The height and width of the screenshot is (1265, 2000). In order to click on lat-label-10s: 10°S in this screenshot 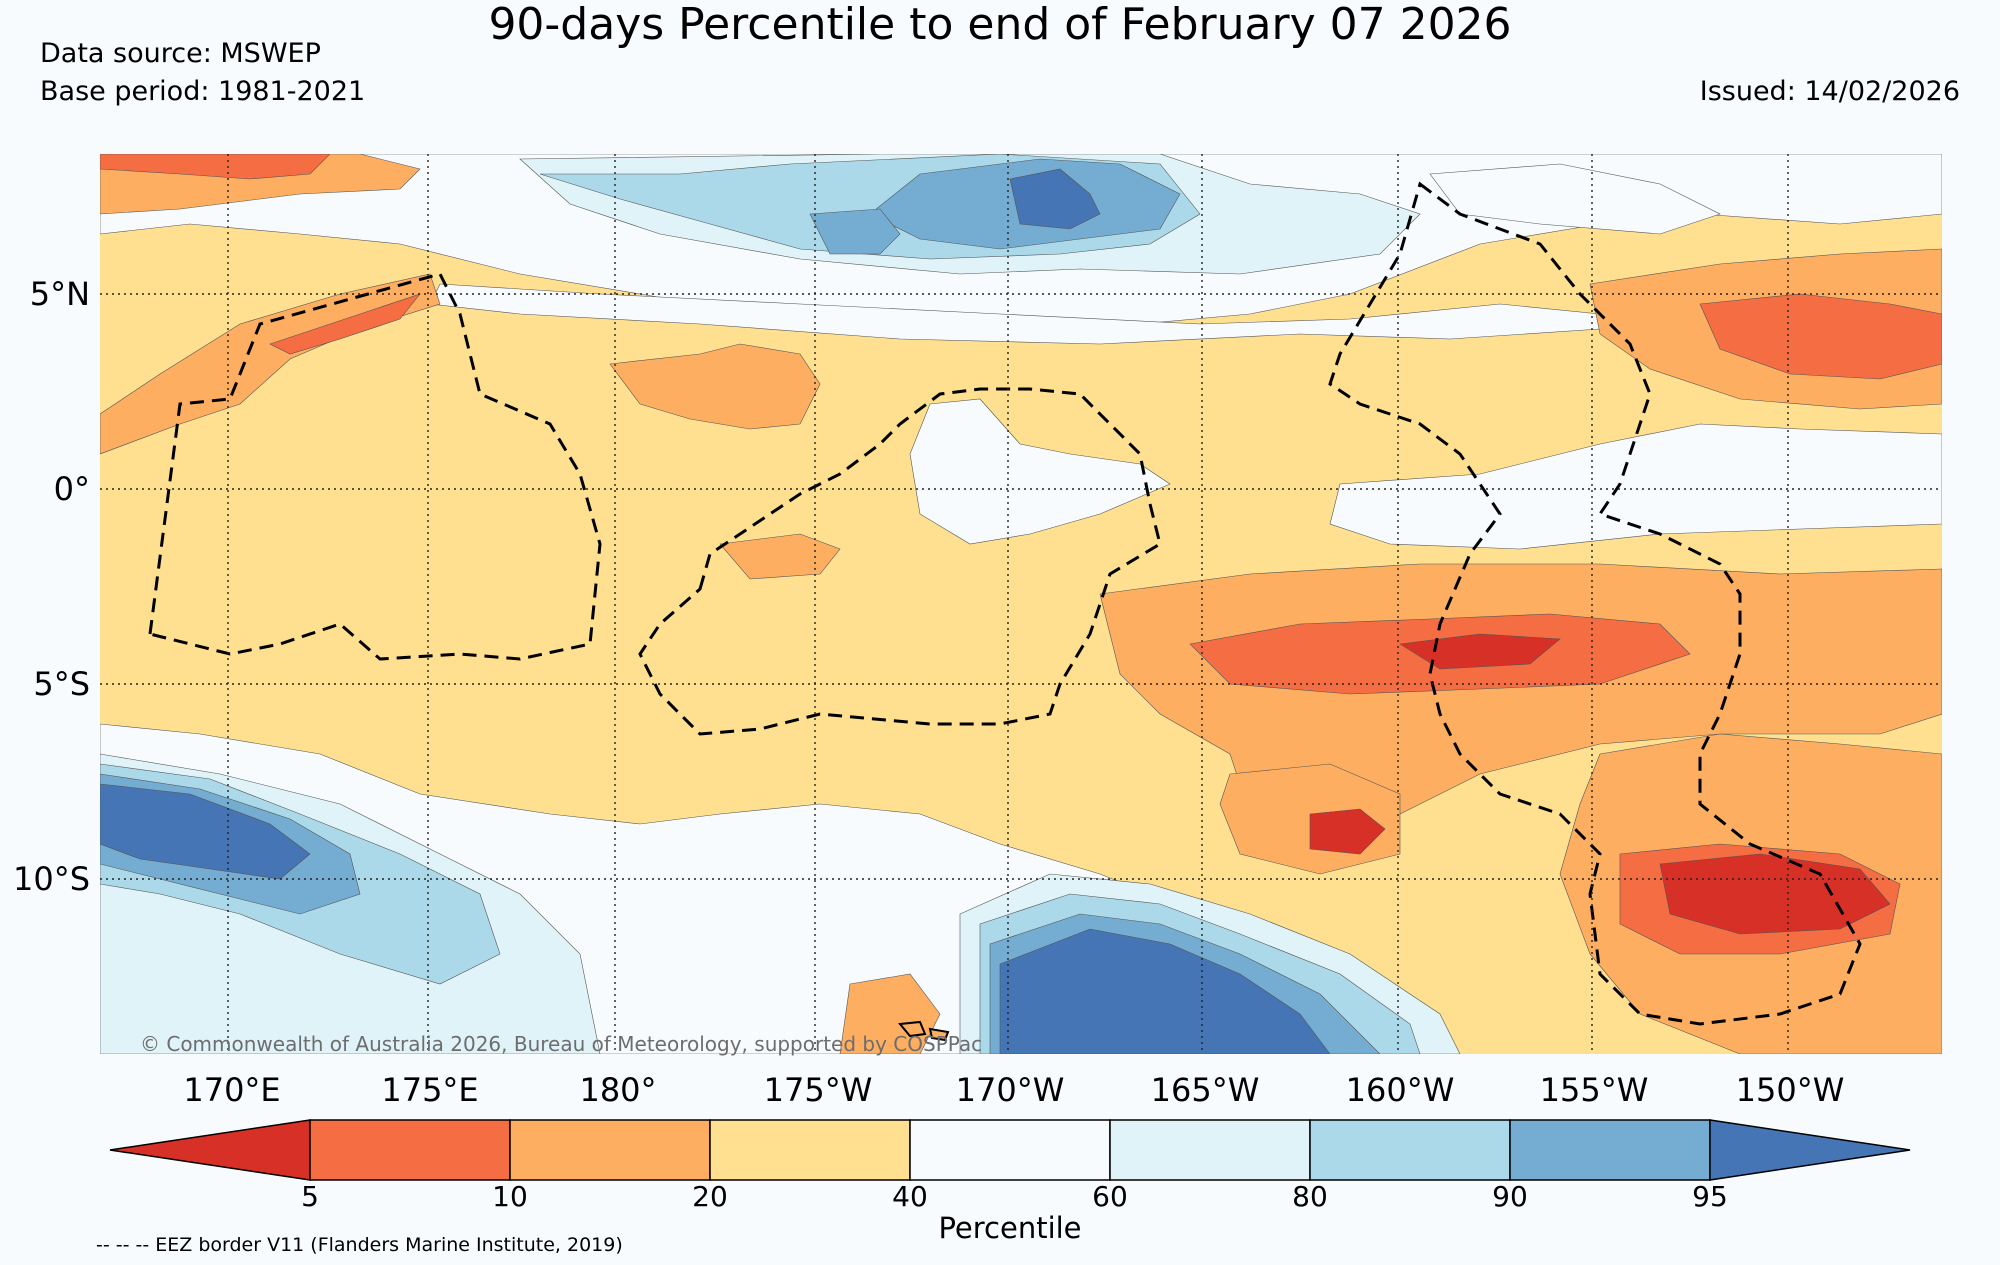, I will do `click(51, 879)`.